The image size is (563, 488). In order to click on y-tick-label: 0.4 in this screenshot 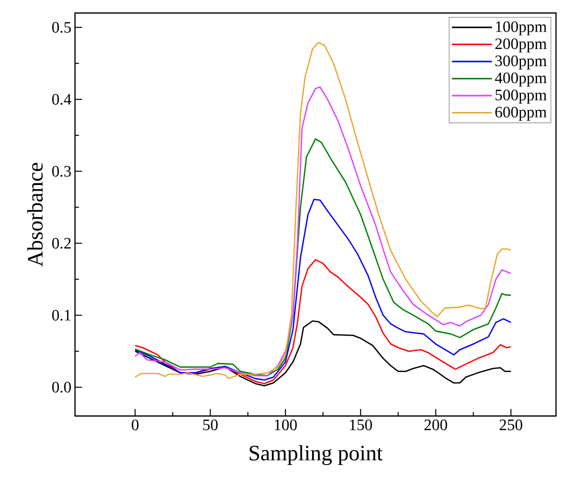, I will do `click(62, 99)`.